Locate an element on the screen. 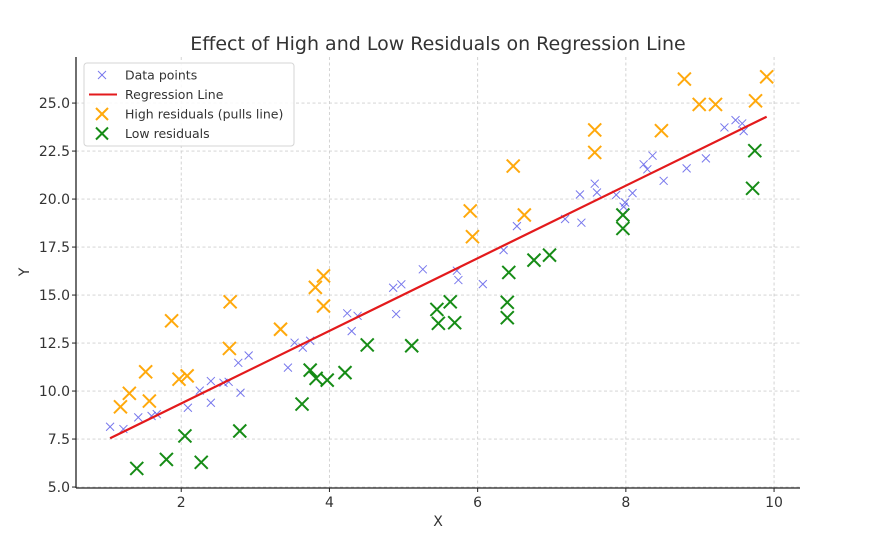 The image size is (874, 535). legend-item: Regression Line is located at coordinates (156, 94).